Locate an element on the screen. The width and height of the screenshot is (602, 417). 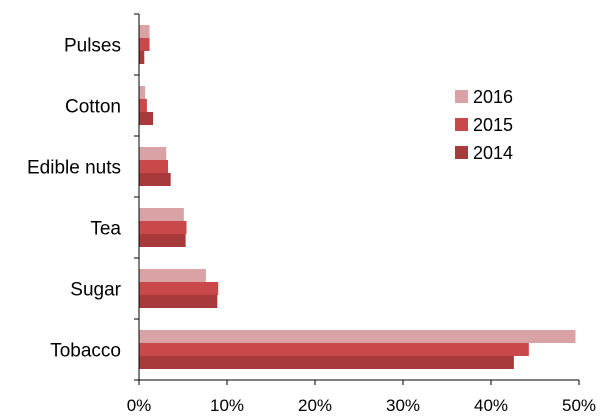
x-tick-label: 10% is located at coordinates (227, 405).